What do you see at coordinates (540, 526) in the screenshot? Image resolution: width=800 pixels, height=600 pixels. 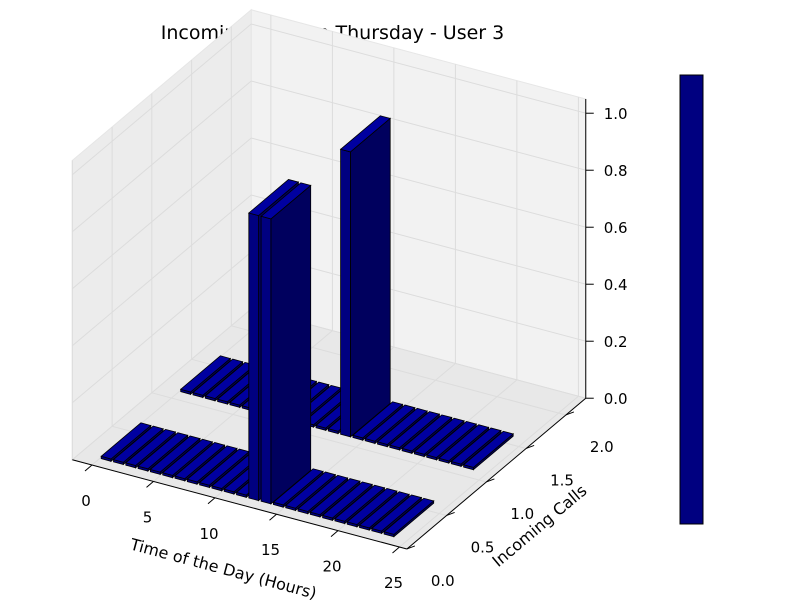 I see `y-axis-label: Incoming Calls` at bounding box center [540, 526].